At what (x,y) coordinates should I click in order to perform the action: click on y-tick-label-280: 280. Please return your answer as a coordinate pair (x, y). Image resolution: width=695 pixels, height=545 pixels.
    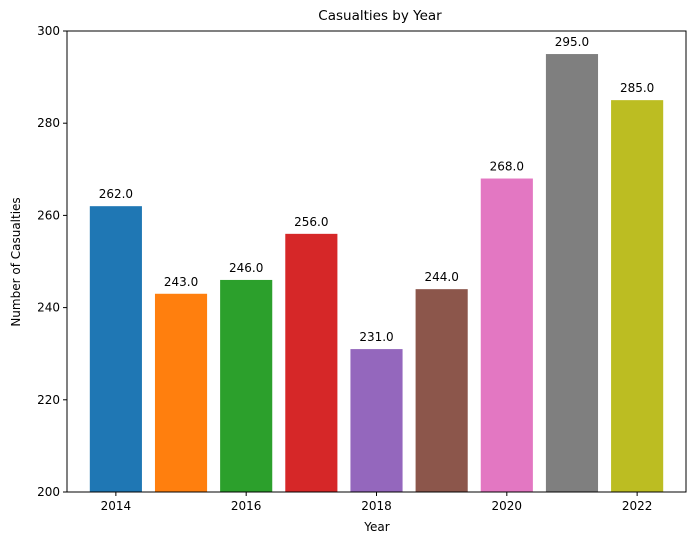
    Looking at the image, I should click on (48, 123).